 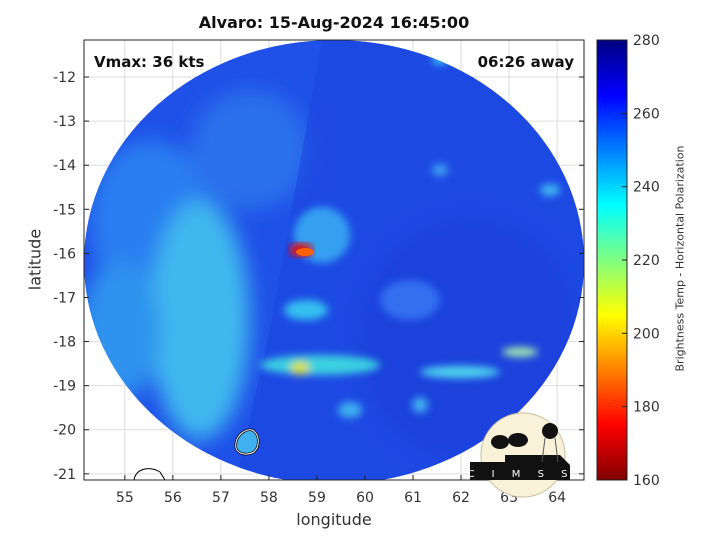 I want to click on x-tick-label: 55, so click(x=125, y=498).